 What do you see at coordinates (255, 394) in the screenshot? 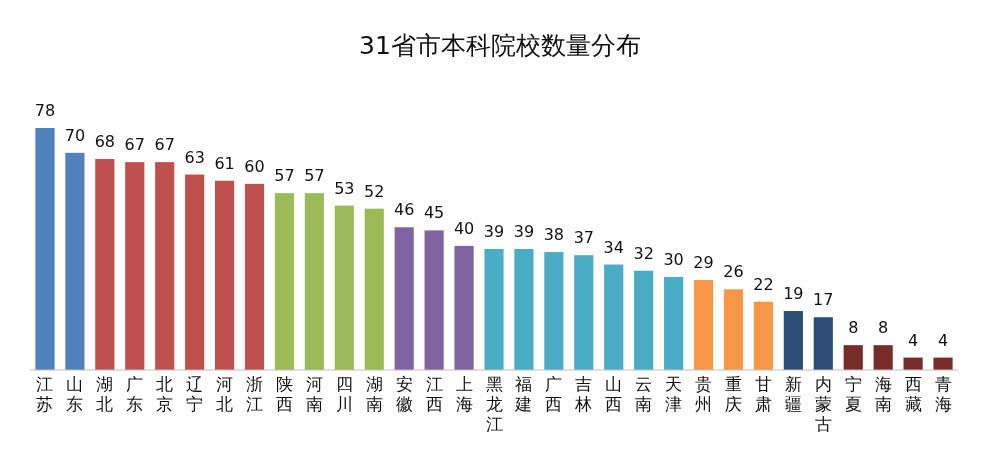
I see `x-tick-label: 浙江` at bounding box center [255, 394].